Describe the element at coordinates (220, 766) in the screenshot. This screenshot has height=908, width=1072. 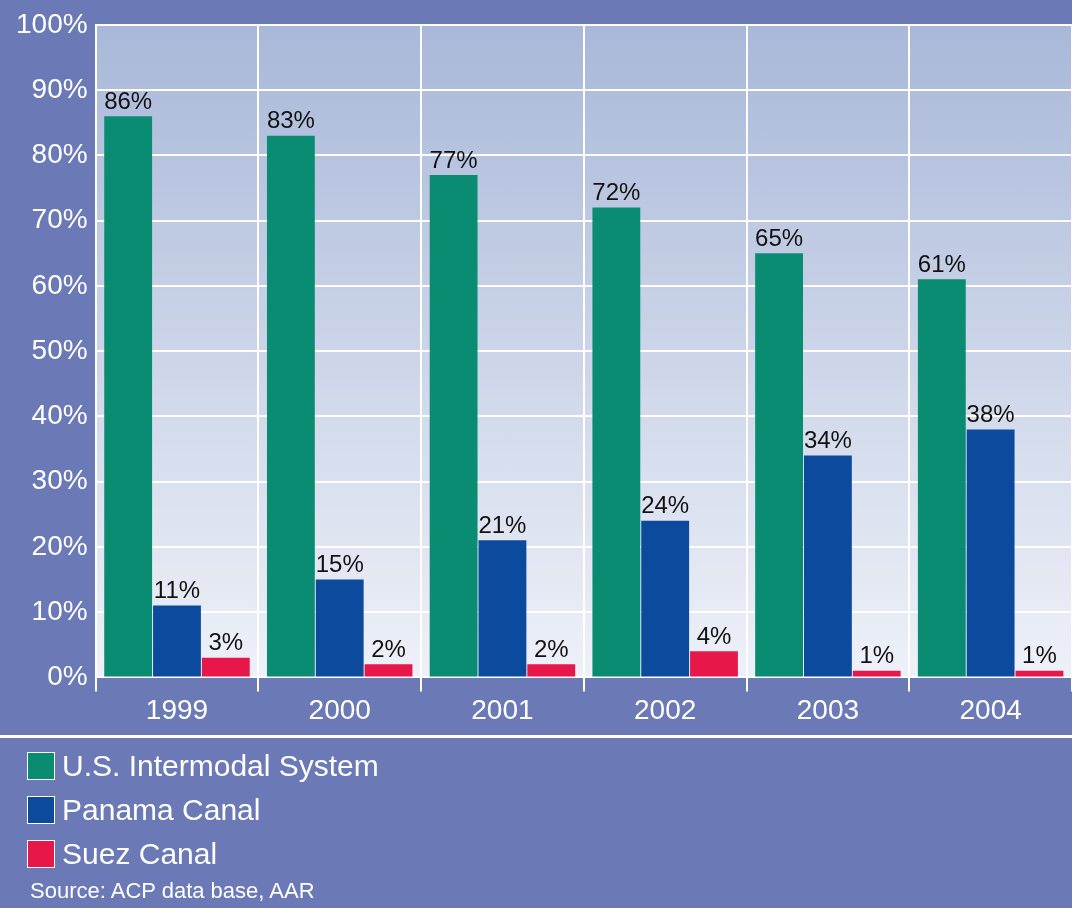
I see `legend-label: U.S. Intermodal System` at that location.